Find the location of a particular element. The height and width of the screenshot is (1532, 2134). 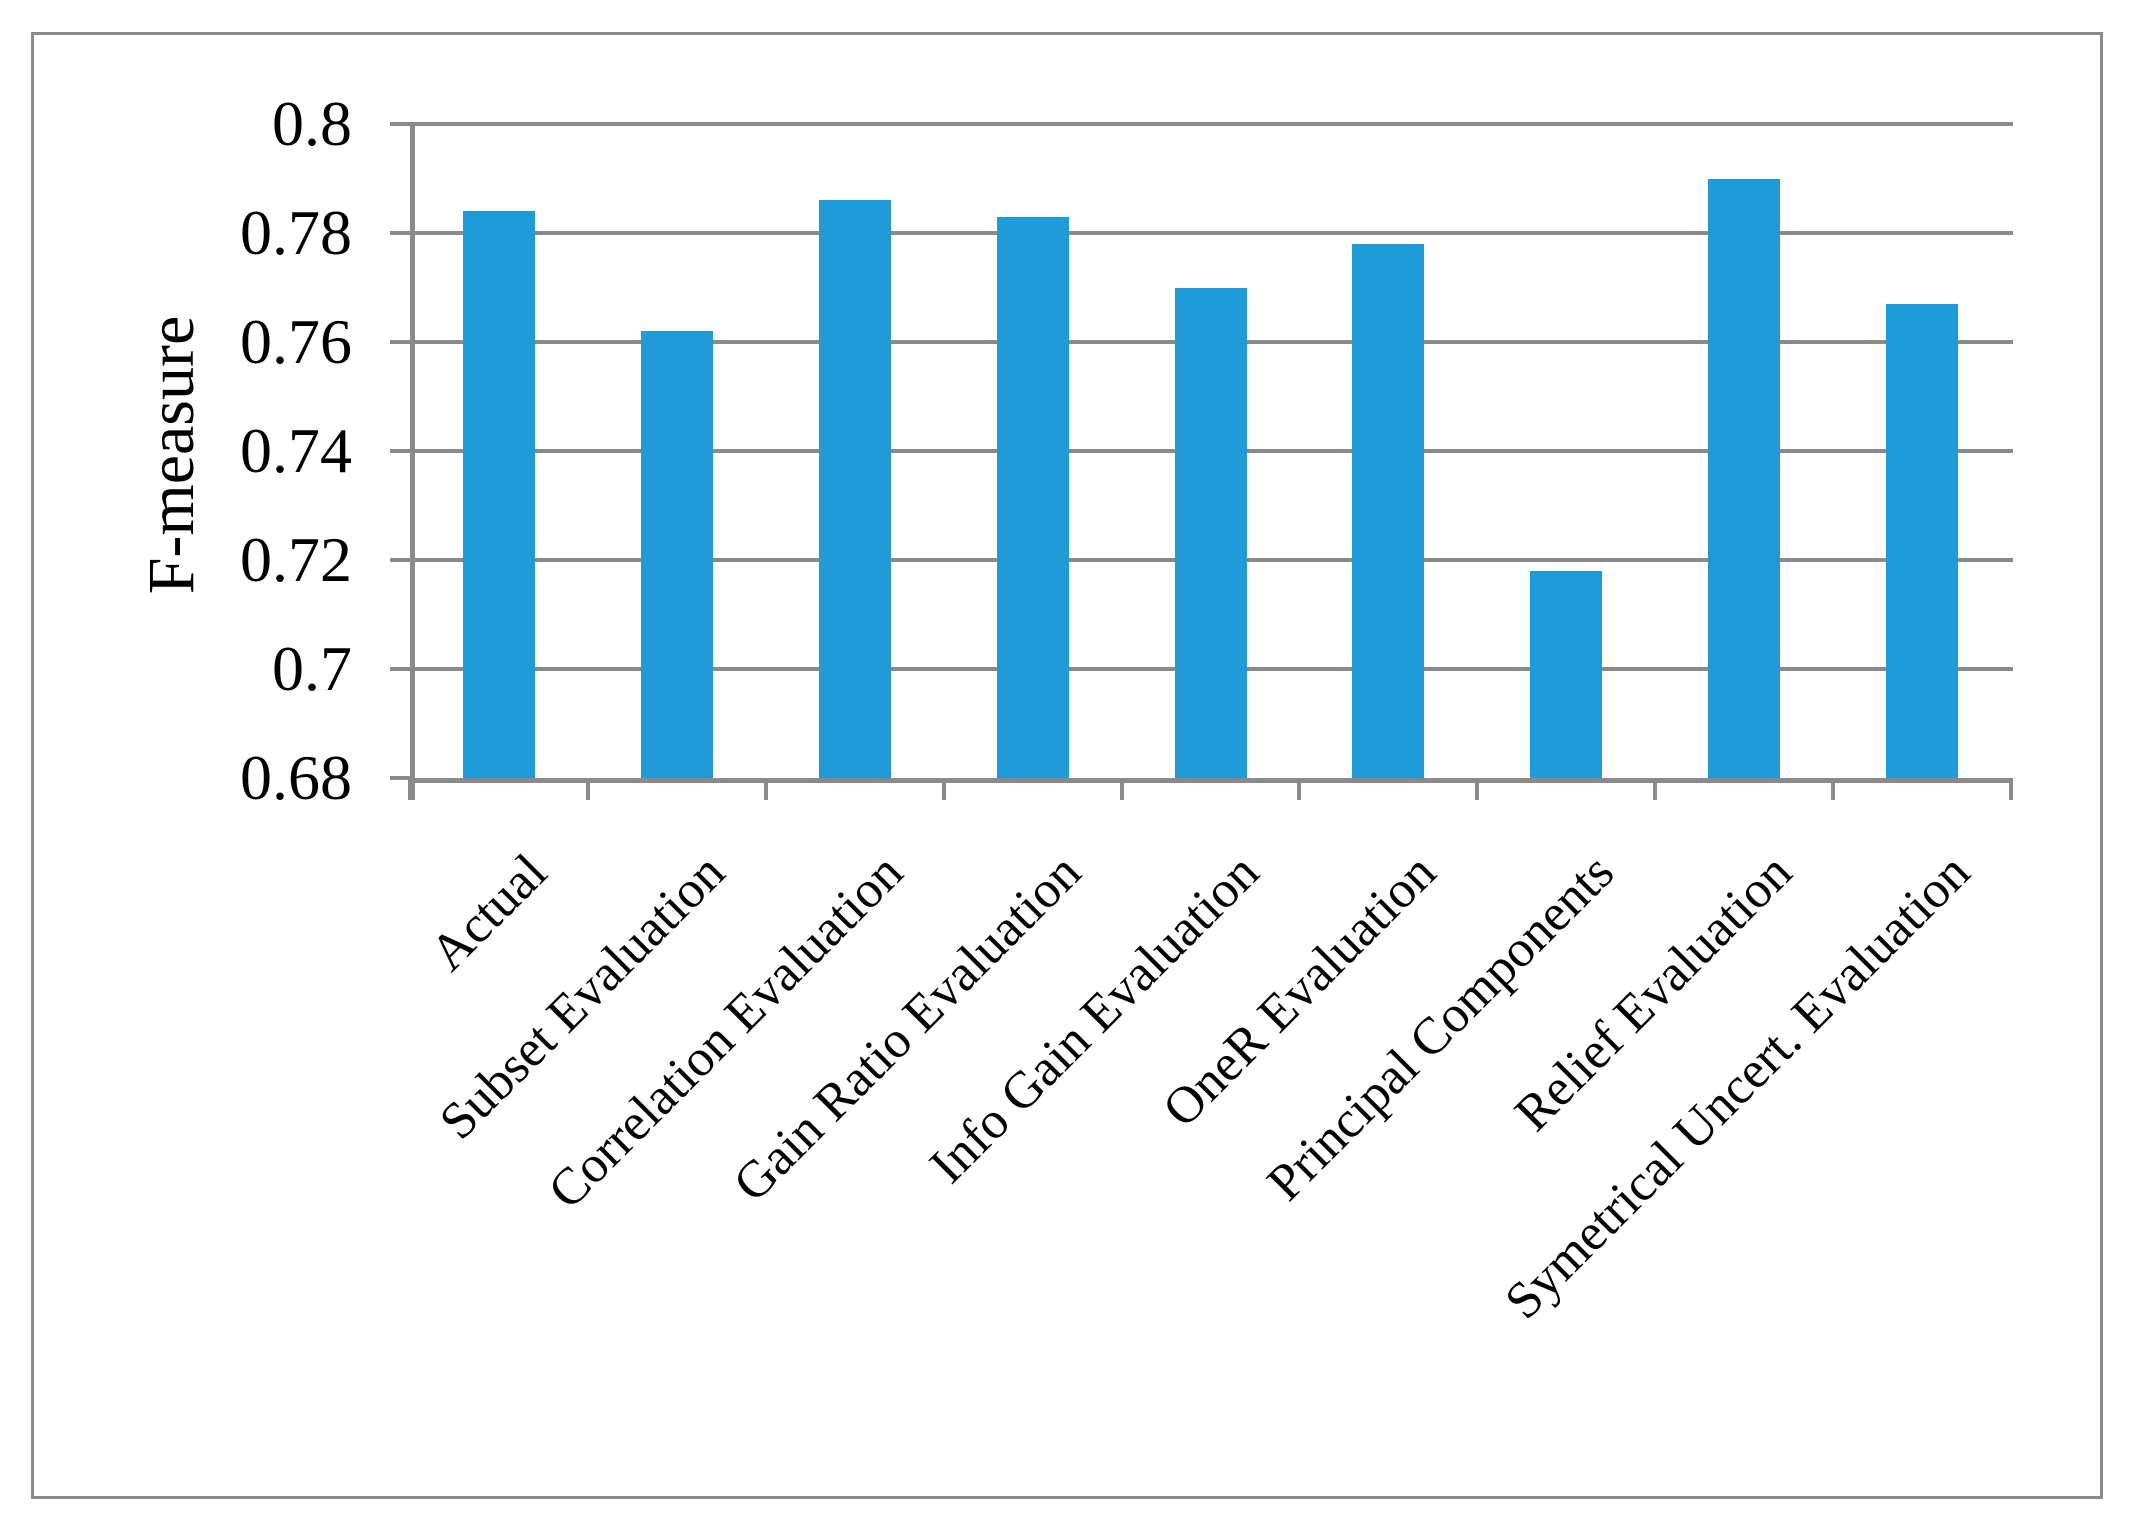

x-axis-line is located at coordinates (1211, 780).